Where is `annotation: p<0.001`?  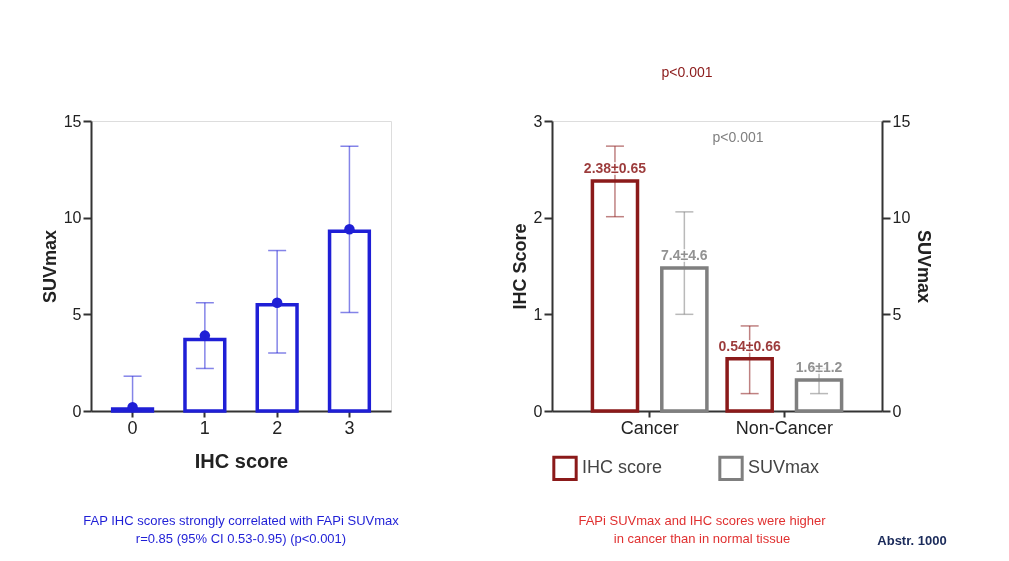
annotation: p<0.001 is located at coordinates (738, 137).